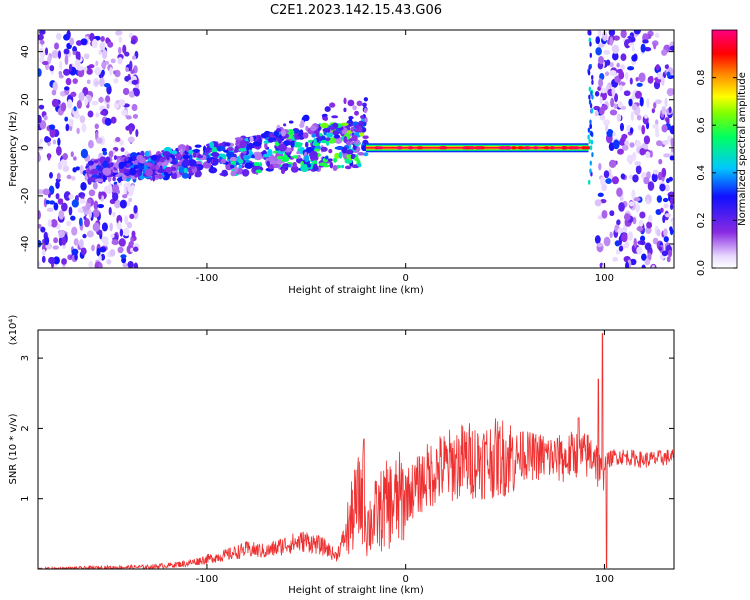  I want to click on colorbar-tick-label: 0.4, so click(701, 173).